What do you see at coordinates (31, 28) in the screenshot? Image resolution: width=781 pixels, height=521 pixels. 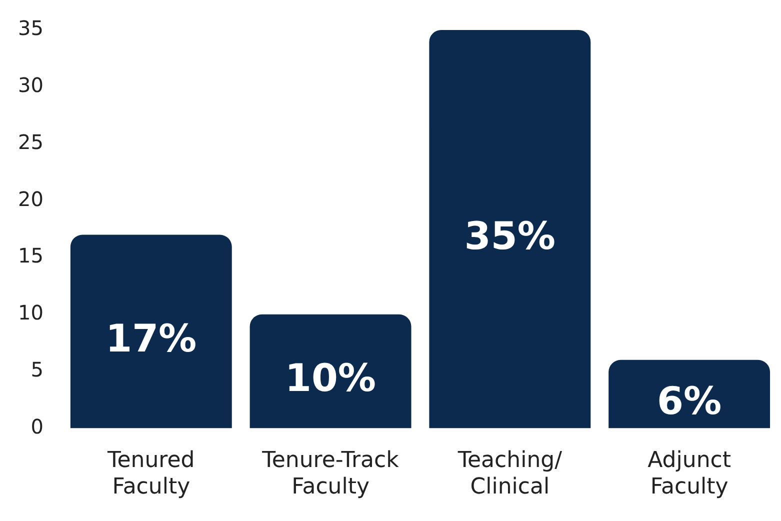 I see `y-tick-label: 35` at bounding box center [31, 28].